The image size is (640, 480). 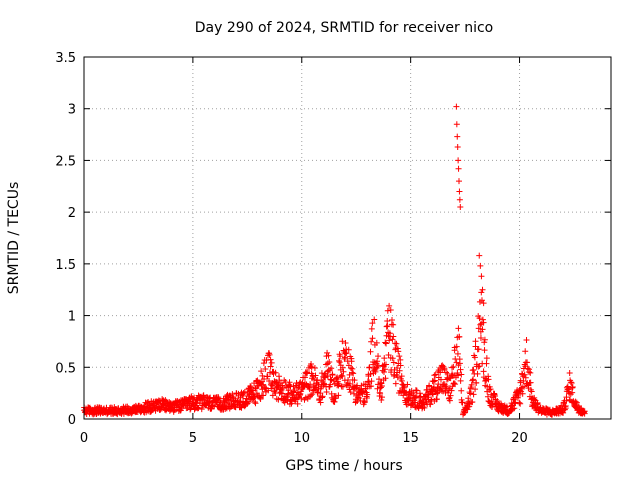 What do you see at coordinates (14, 238) in the screenshot?
I see `y-axis-label: SRMTID / TECUs` at bounding box center [14, 238].